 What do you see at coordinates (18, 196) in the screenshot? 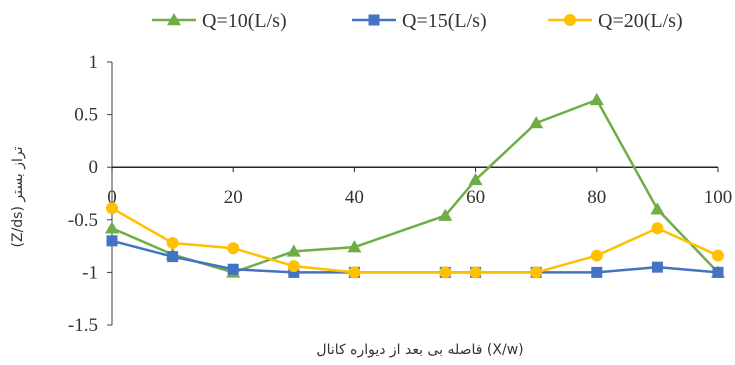
I see `y-axis-title: (Z/ds) تراز بستر` at bounding box center [18, 196].